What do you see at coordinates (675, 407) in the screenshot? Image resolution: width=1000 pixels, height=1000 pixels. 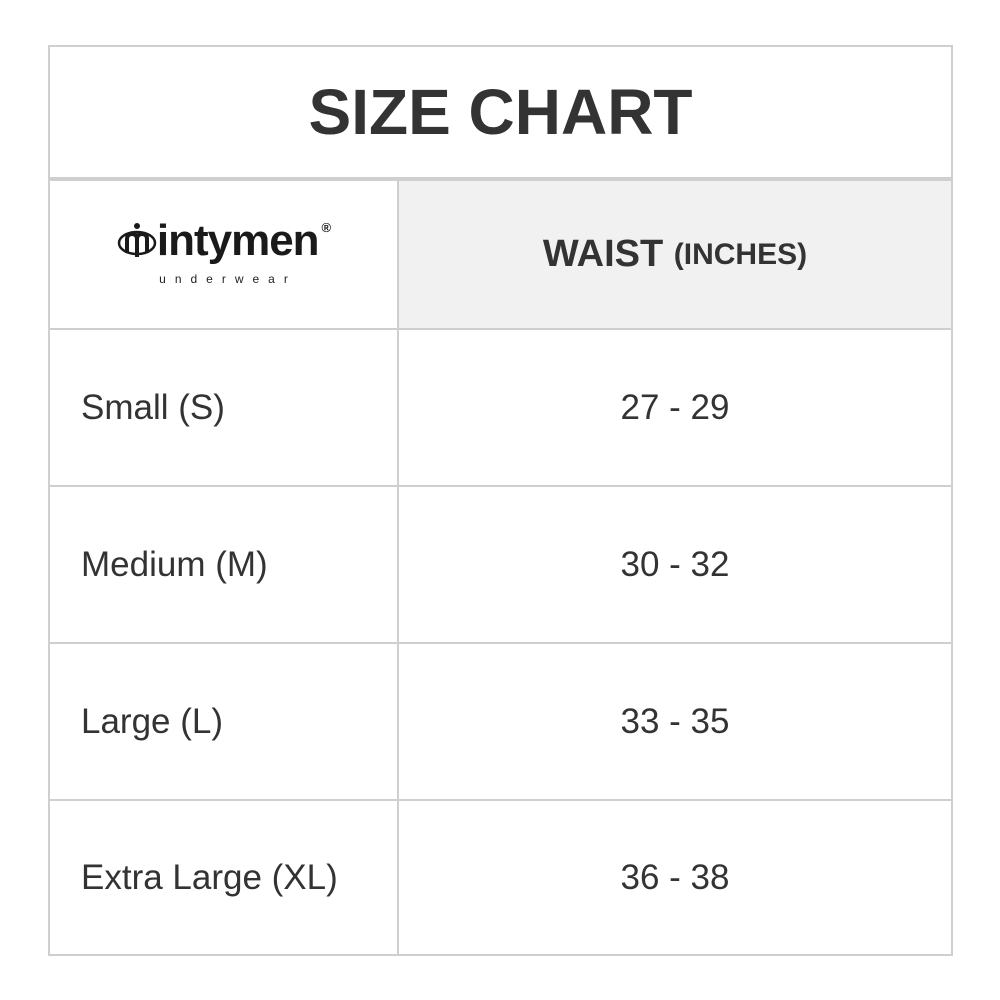 I see `waist-cell: 27 - 29` at bounding box center [675, 407].